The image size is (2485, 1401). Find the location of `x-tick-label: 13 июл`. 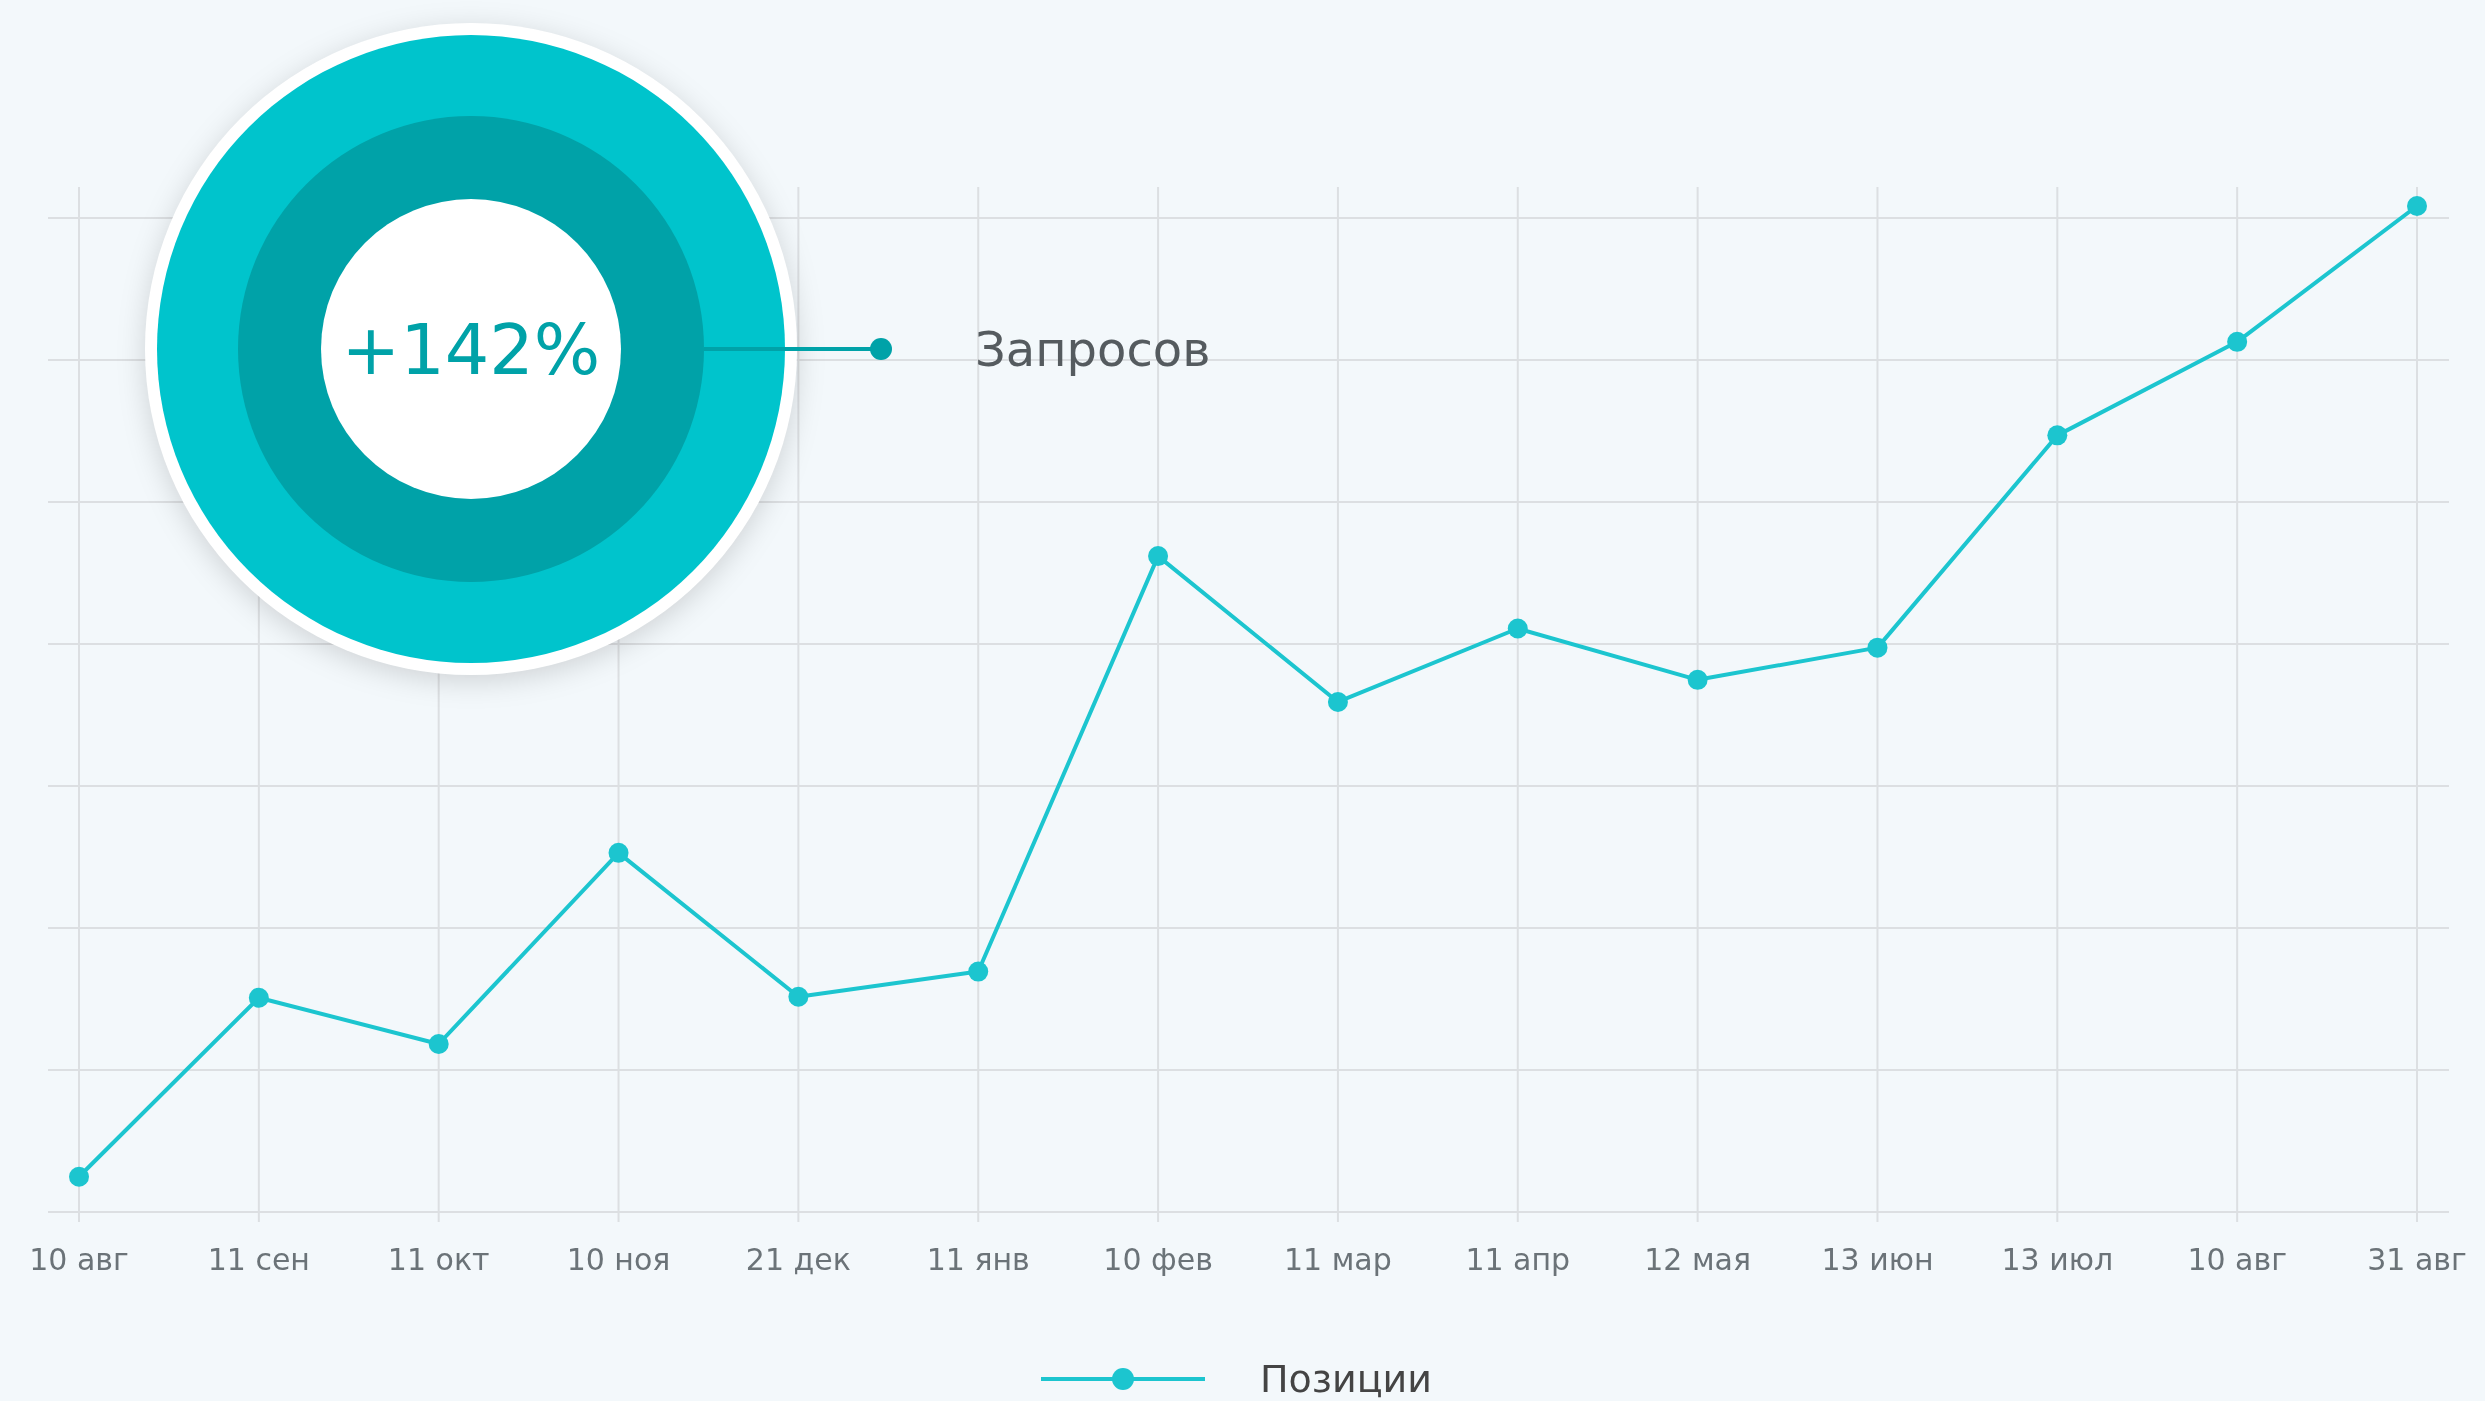

x-tick-label: 13 июл is located at coordinates (2057, 1259).